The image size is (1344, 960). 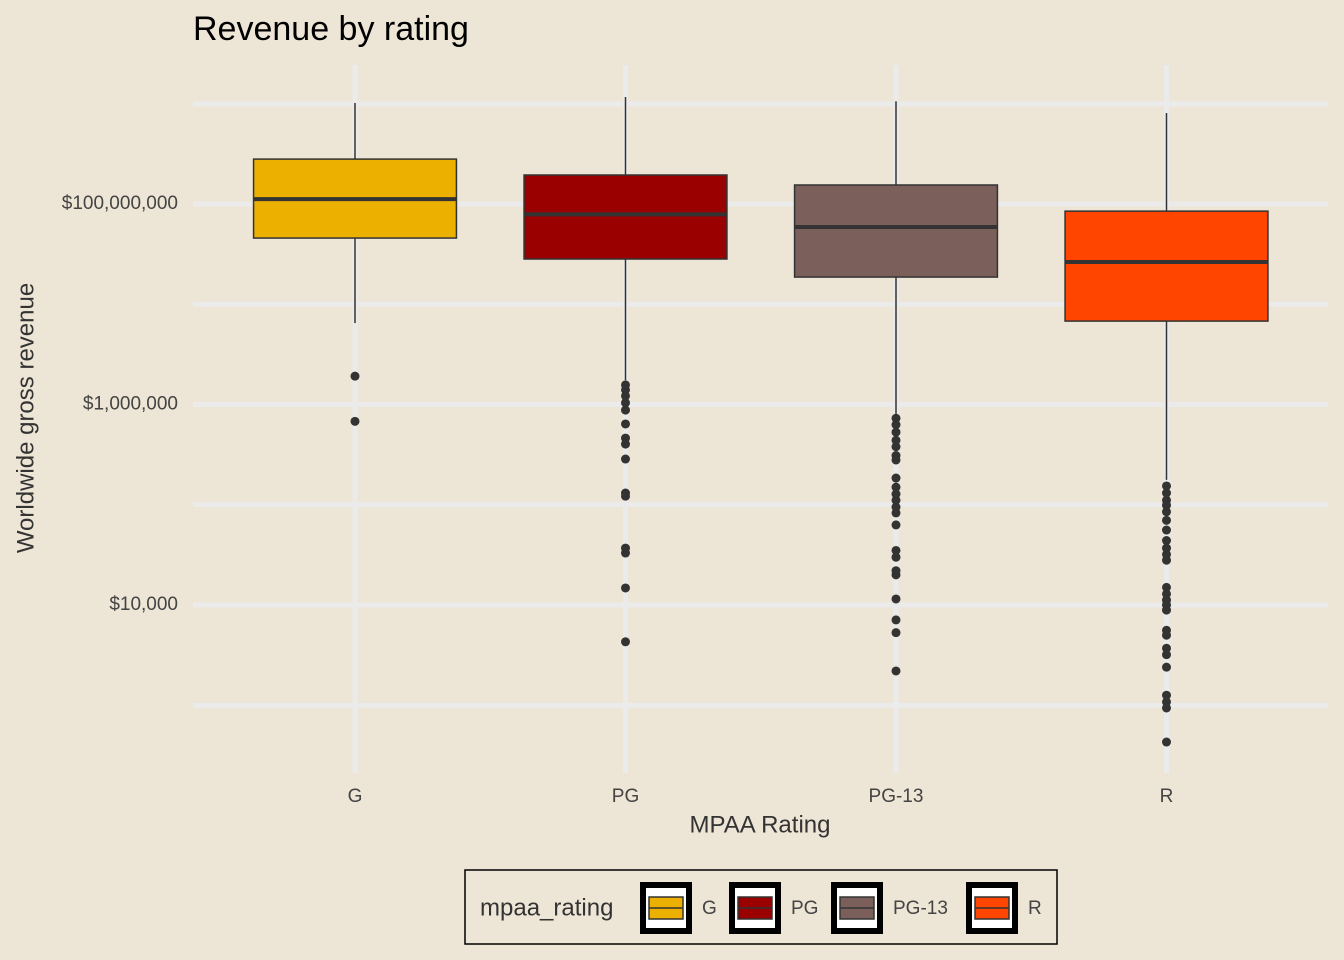 I want to click on x-tick-label: G, so click(x=355, y=796).